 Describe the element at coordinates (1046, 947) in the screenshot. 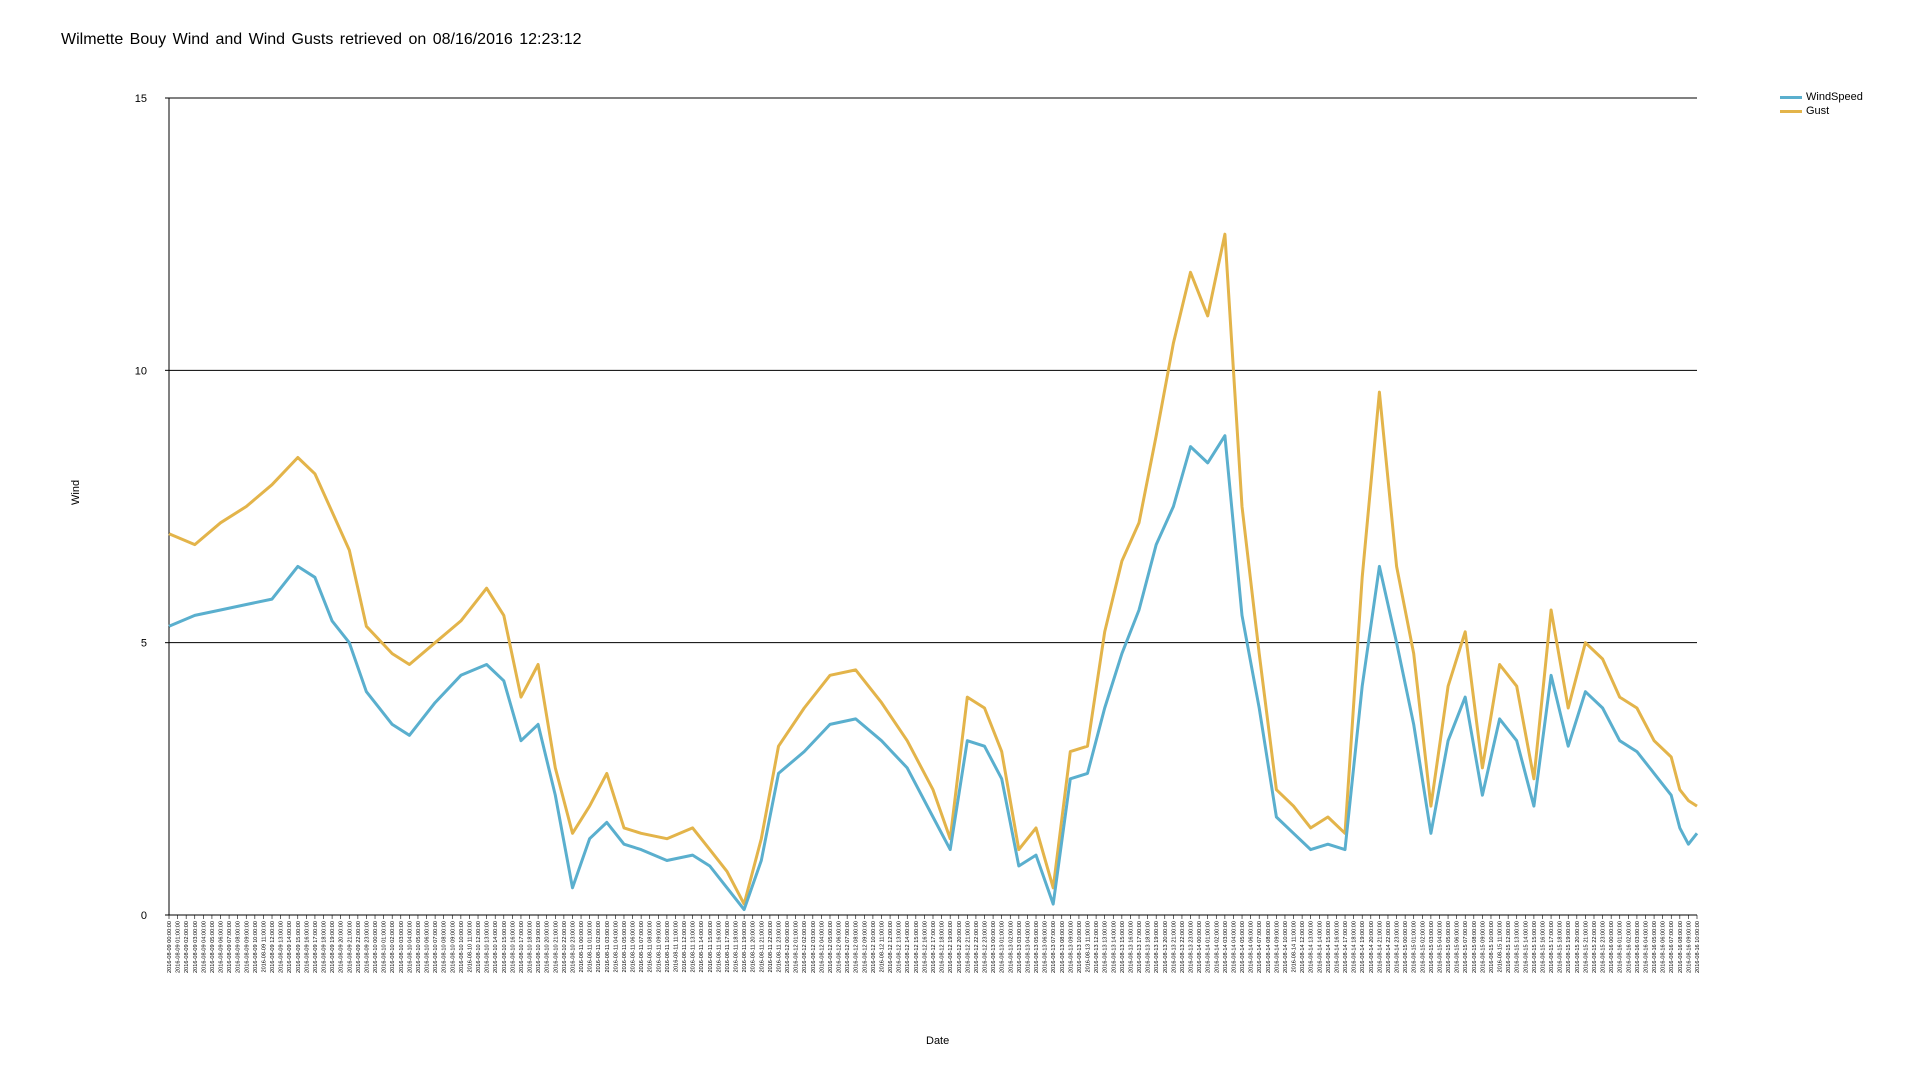

I see `x-tick-label: 2016-08-13 06:00:00` at that location.